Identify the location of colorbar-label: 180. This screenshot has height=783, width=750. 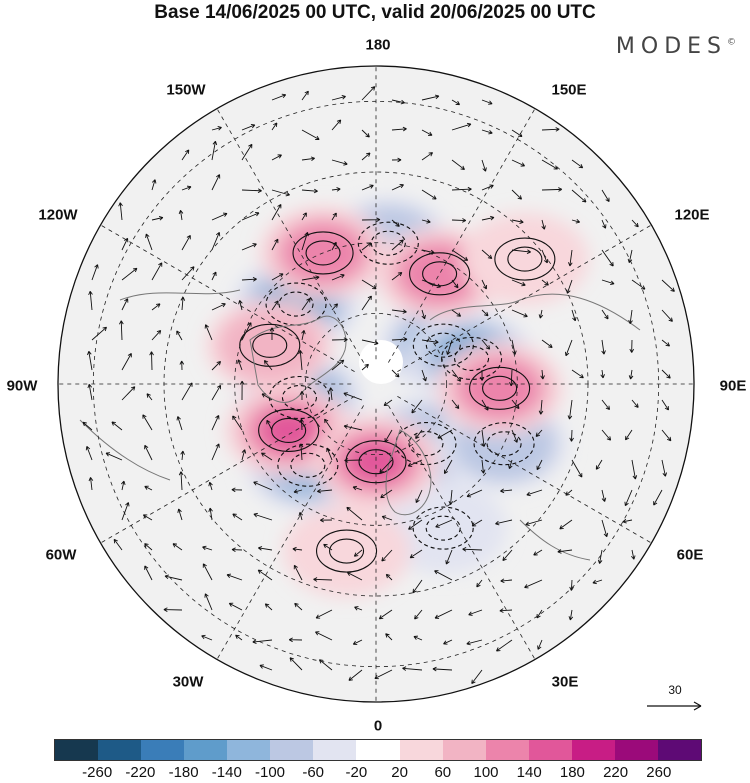
(572, 772).